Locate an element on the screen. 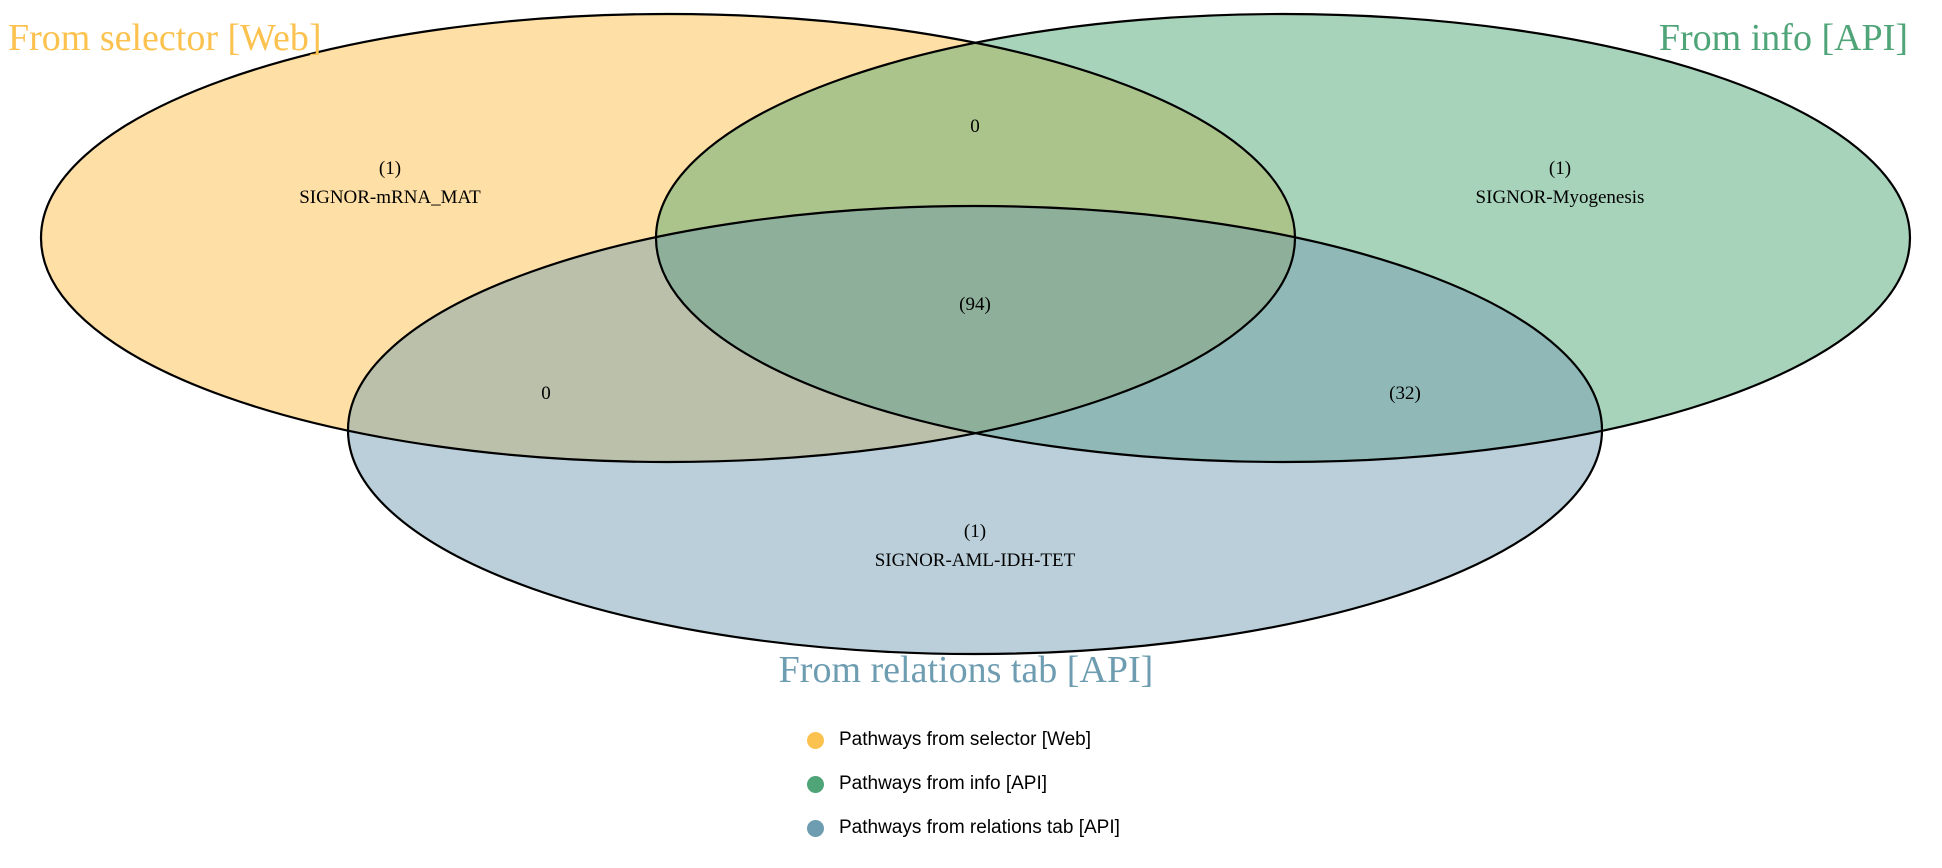  region-info-relations-count: (32) is located at coordinates (1405, 393).